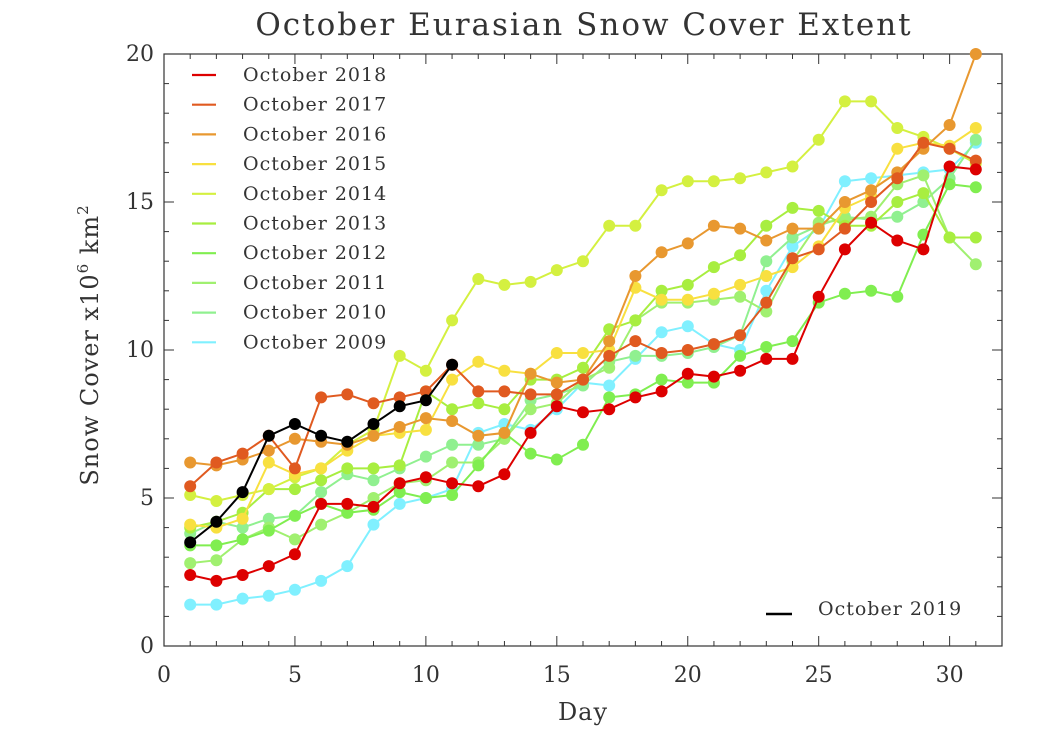 The height and width of the screenshot is (755, 1050). What do you see at coordinates (950, 675) in the screenshot?
I see `x-tick-label: 30` at bounding box center [950, 675].